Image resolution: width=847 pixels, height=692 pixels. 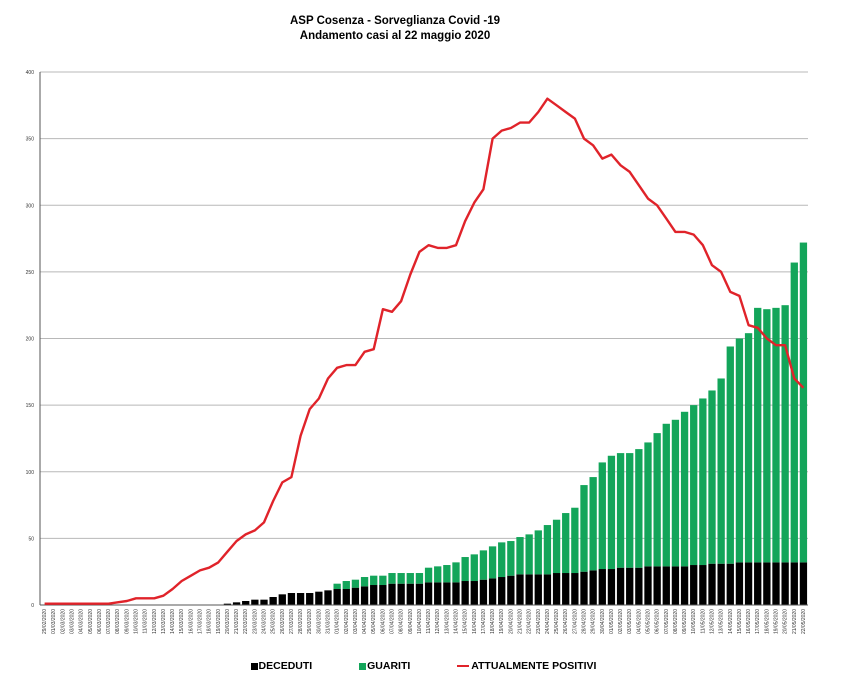 What do you see at coordinates (30, 140) in the screenshot?
I see `y-tick-label: 350` at bounding box center [30, 140].